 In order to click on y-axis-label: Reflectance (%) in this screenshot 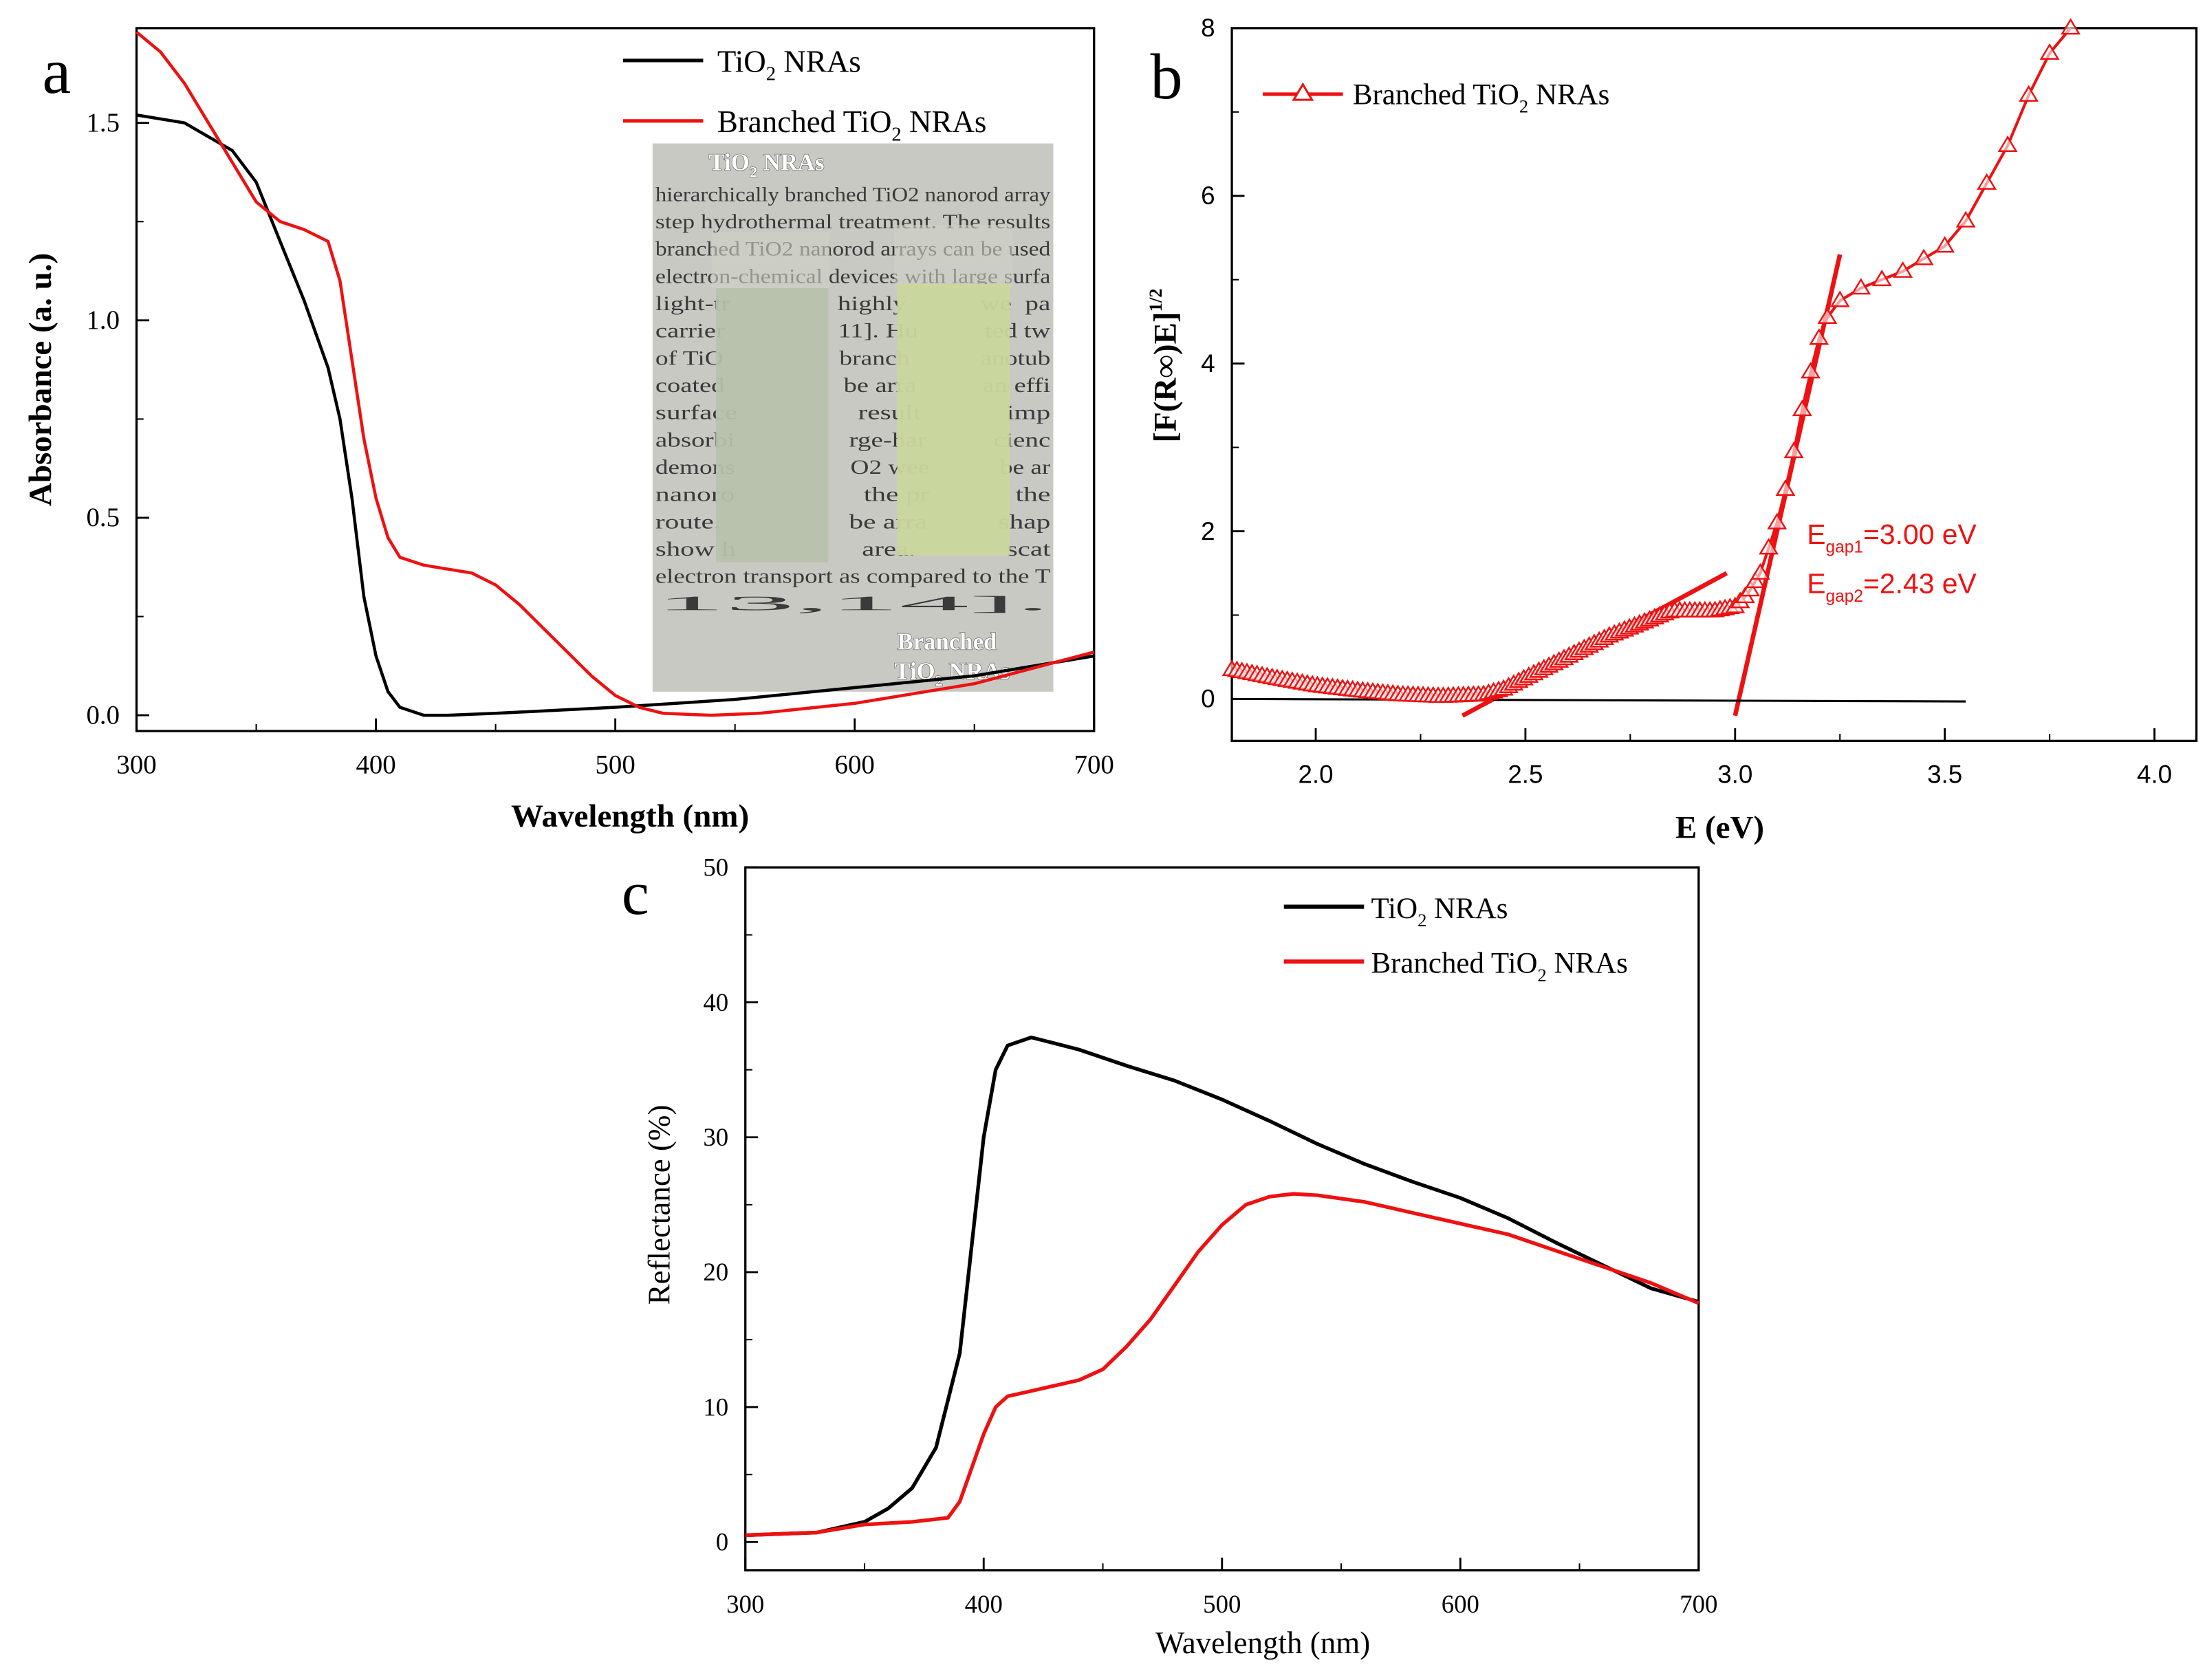, I will do `click(659, 1205)`.